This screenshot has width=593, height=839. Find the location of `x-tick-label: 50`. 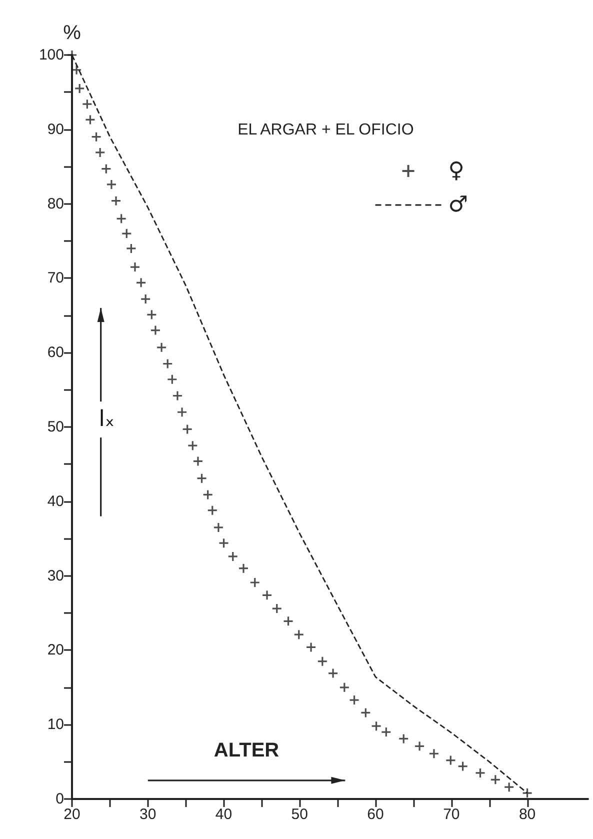

x-tick-label: 50 is located at coordinates (299, 814).